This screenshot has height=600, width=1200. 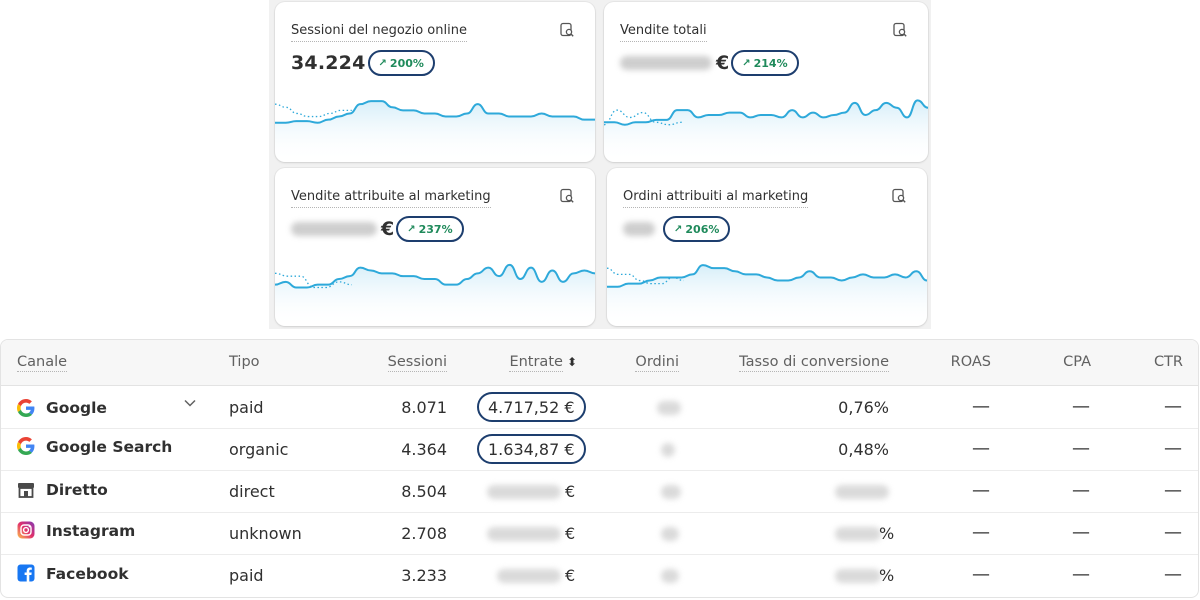 What do you see at coordinates (543, 363) in the screenshot?
I see `column-header-revenue: Entrate ⬍` at bounding box center [543, 363].